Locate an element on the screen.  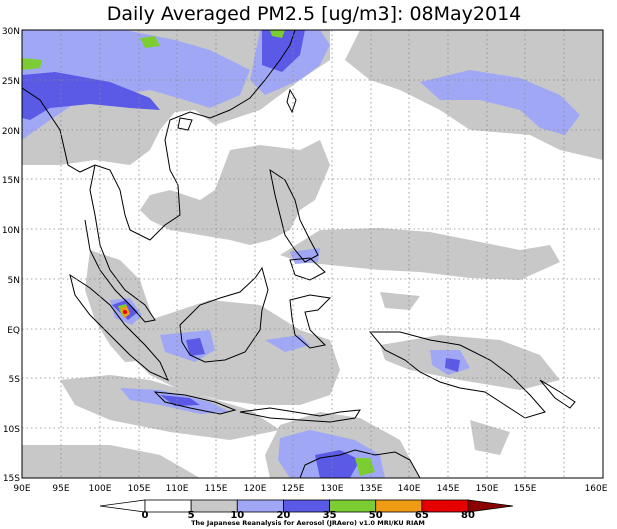
lon-label-110e: 110E is located at coordinates (177, 489).